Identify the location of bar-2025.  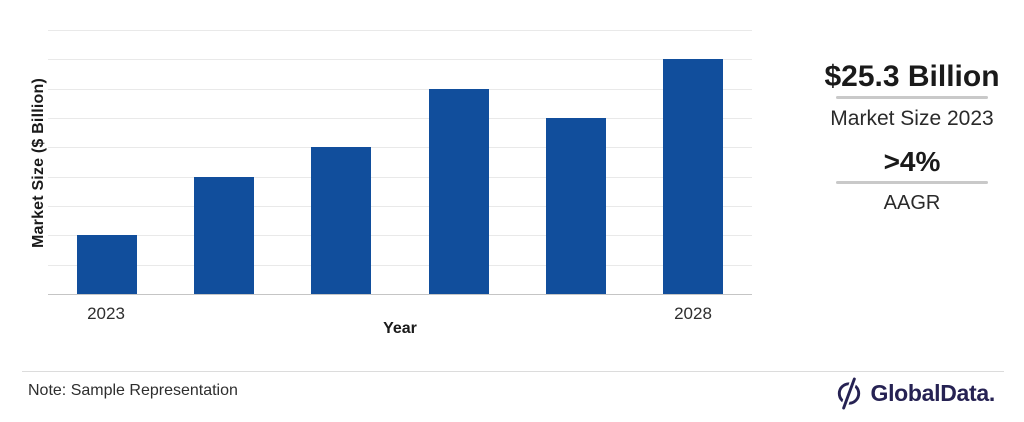
(341, 220).